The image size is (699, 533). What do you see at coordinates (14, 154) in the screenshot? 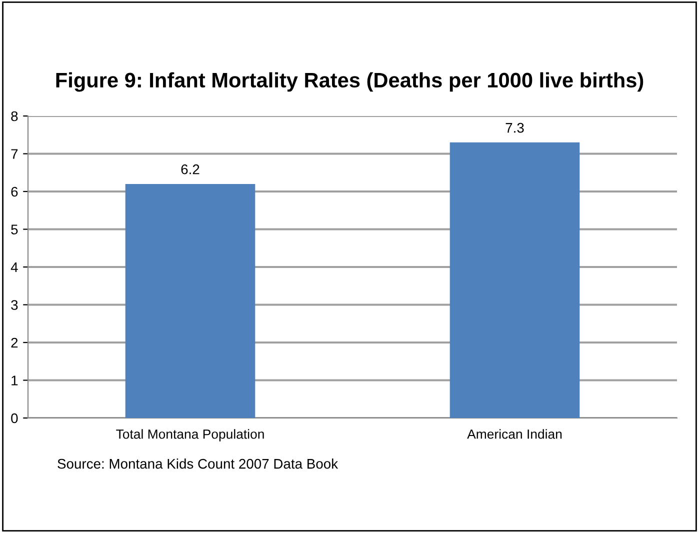
I see `y-tick-label: 7` at bounding box center [14, 154].